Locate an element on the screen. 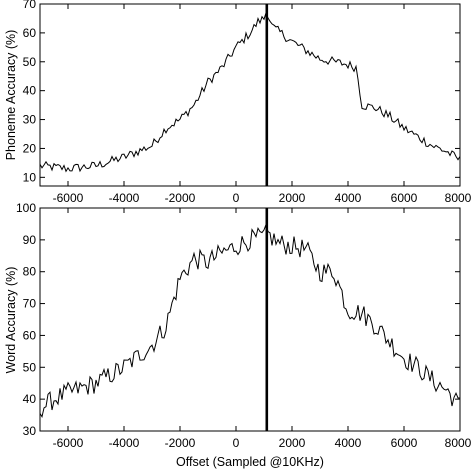 This screenshot has height=475, width=474. y-tick-labels: 30 40 50 60 70 80 90 100 is located at coordinates (26, 319).